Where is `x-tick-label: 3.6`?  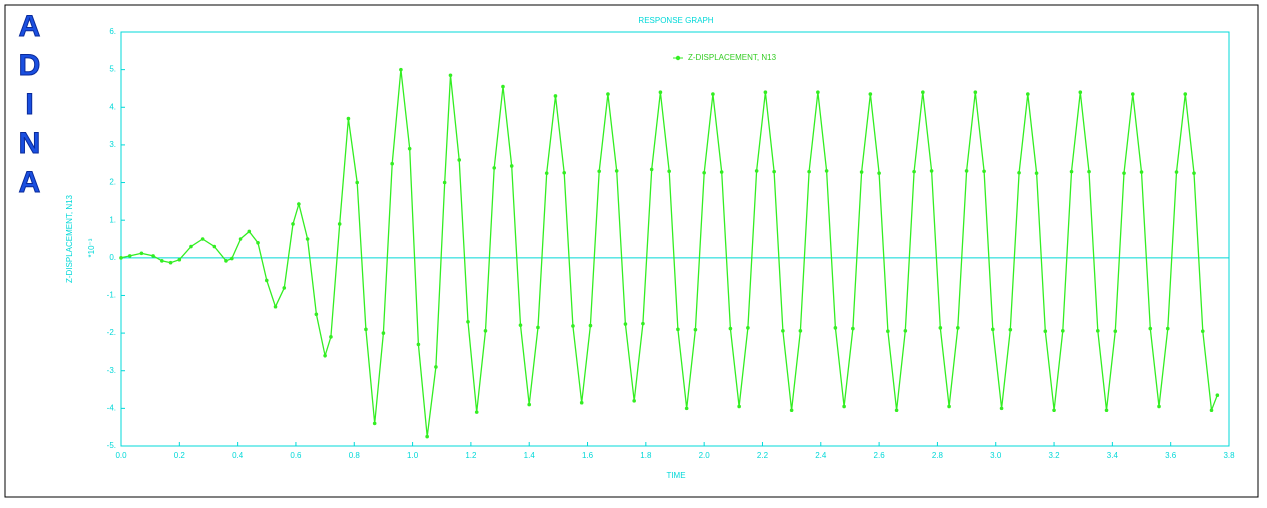
x-tick-label: 3.6 is located at coordinates (1171, 455).